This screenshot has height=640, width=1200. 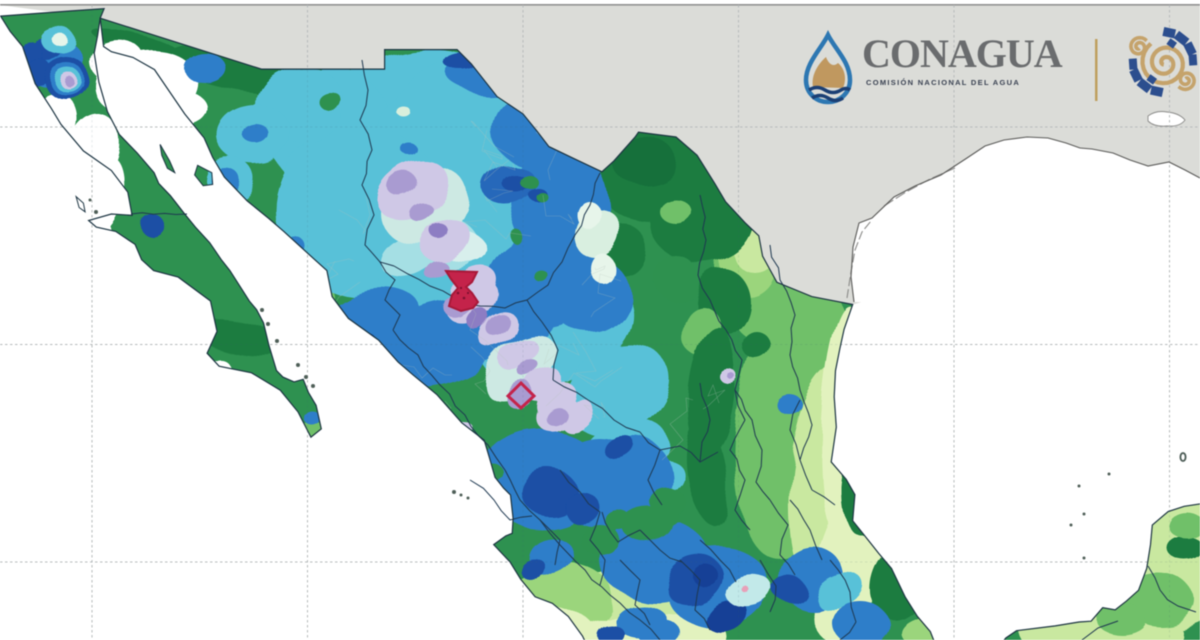 I want to click on svg-text: CONAGUA, so click(x=962, y=53).